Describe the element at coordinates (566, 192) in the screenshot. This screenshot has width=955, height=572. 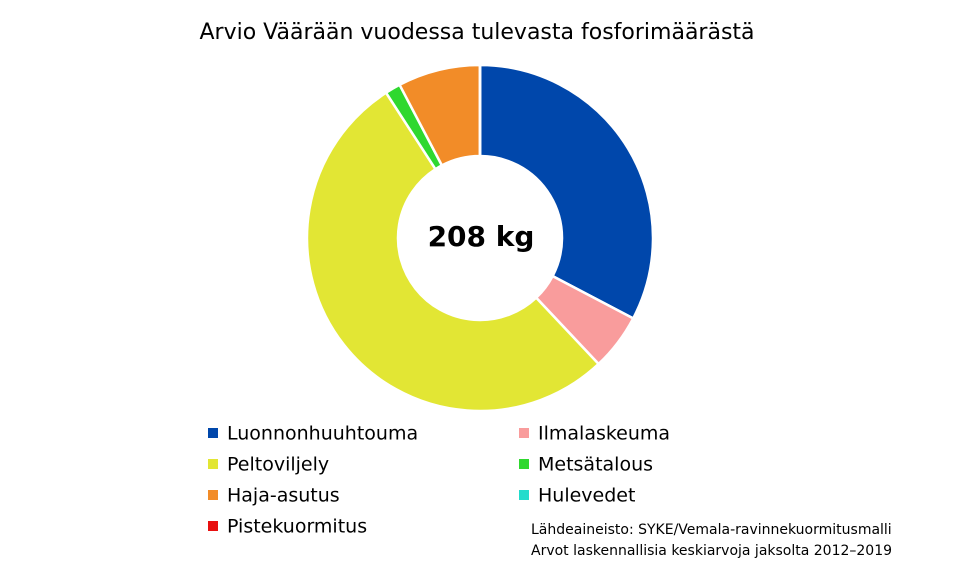
I see `donut-slice` at that location.